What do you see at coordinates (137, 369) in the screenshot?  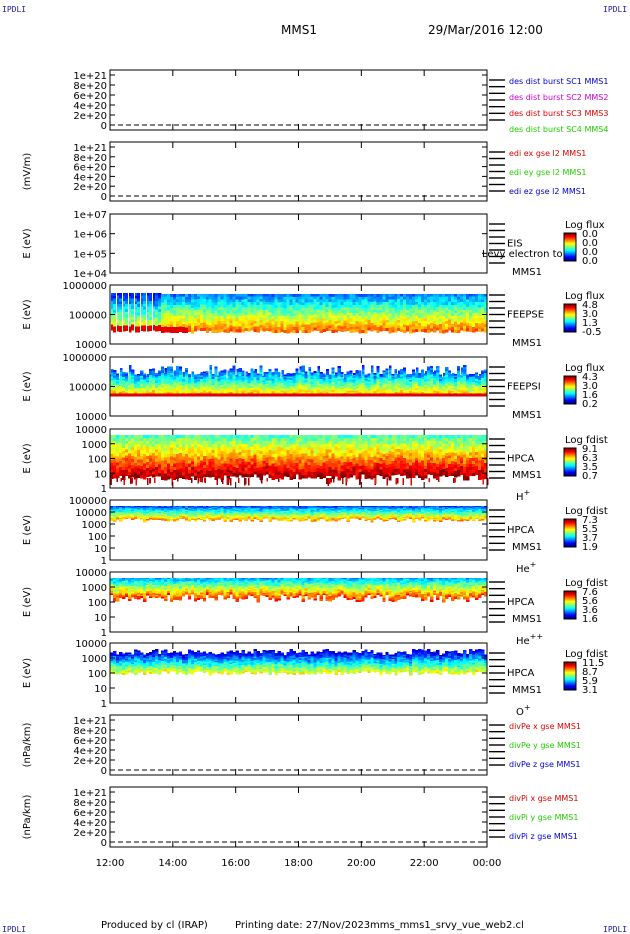 I see `data-gap` at bounding box center [137, 369].